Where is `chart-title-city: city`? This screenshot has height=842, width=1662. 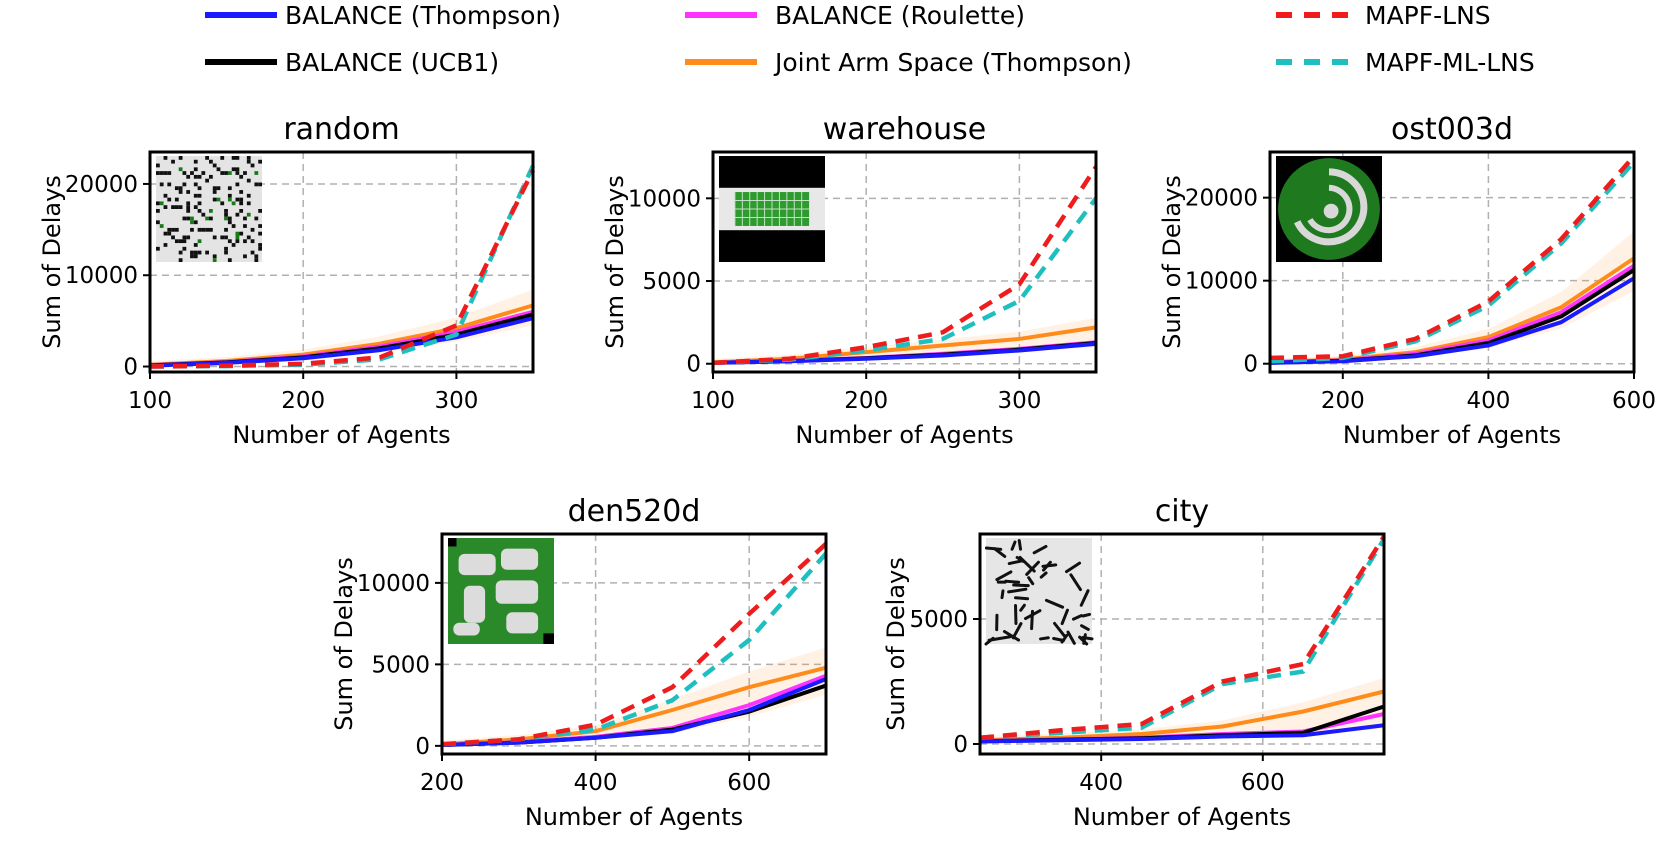 chart-title-city: city is located at coordinates (1182, 511).